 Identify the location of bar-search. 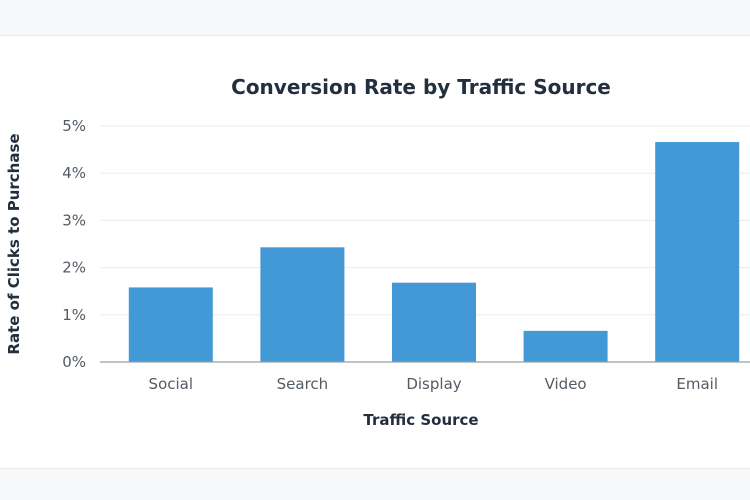
(302, 304).